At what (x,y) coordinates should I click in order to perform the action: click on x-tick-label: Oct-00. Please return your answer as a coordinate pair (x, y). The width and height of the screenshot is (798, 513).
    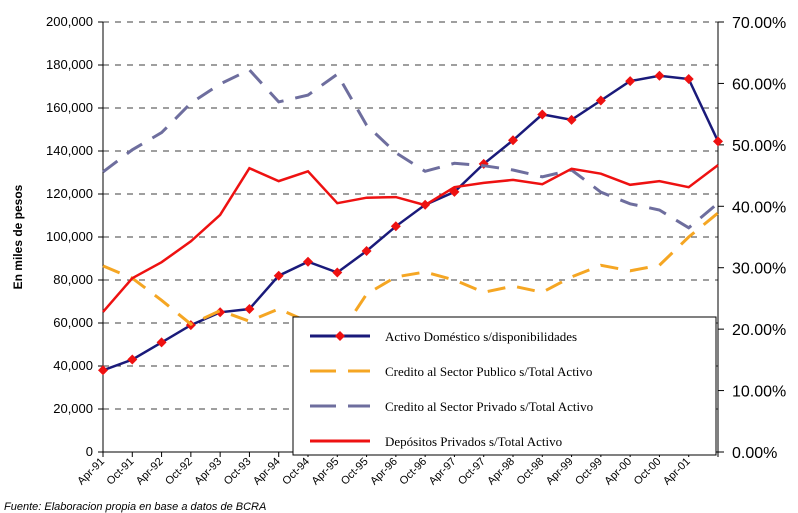
    Looking at the image, I should click on (648, 472).